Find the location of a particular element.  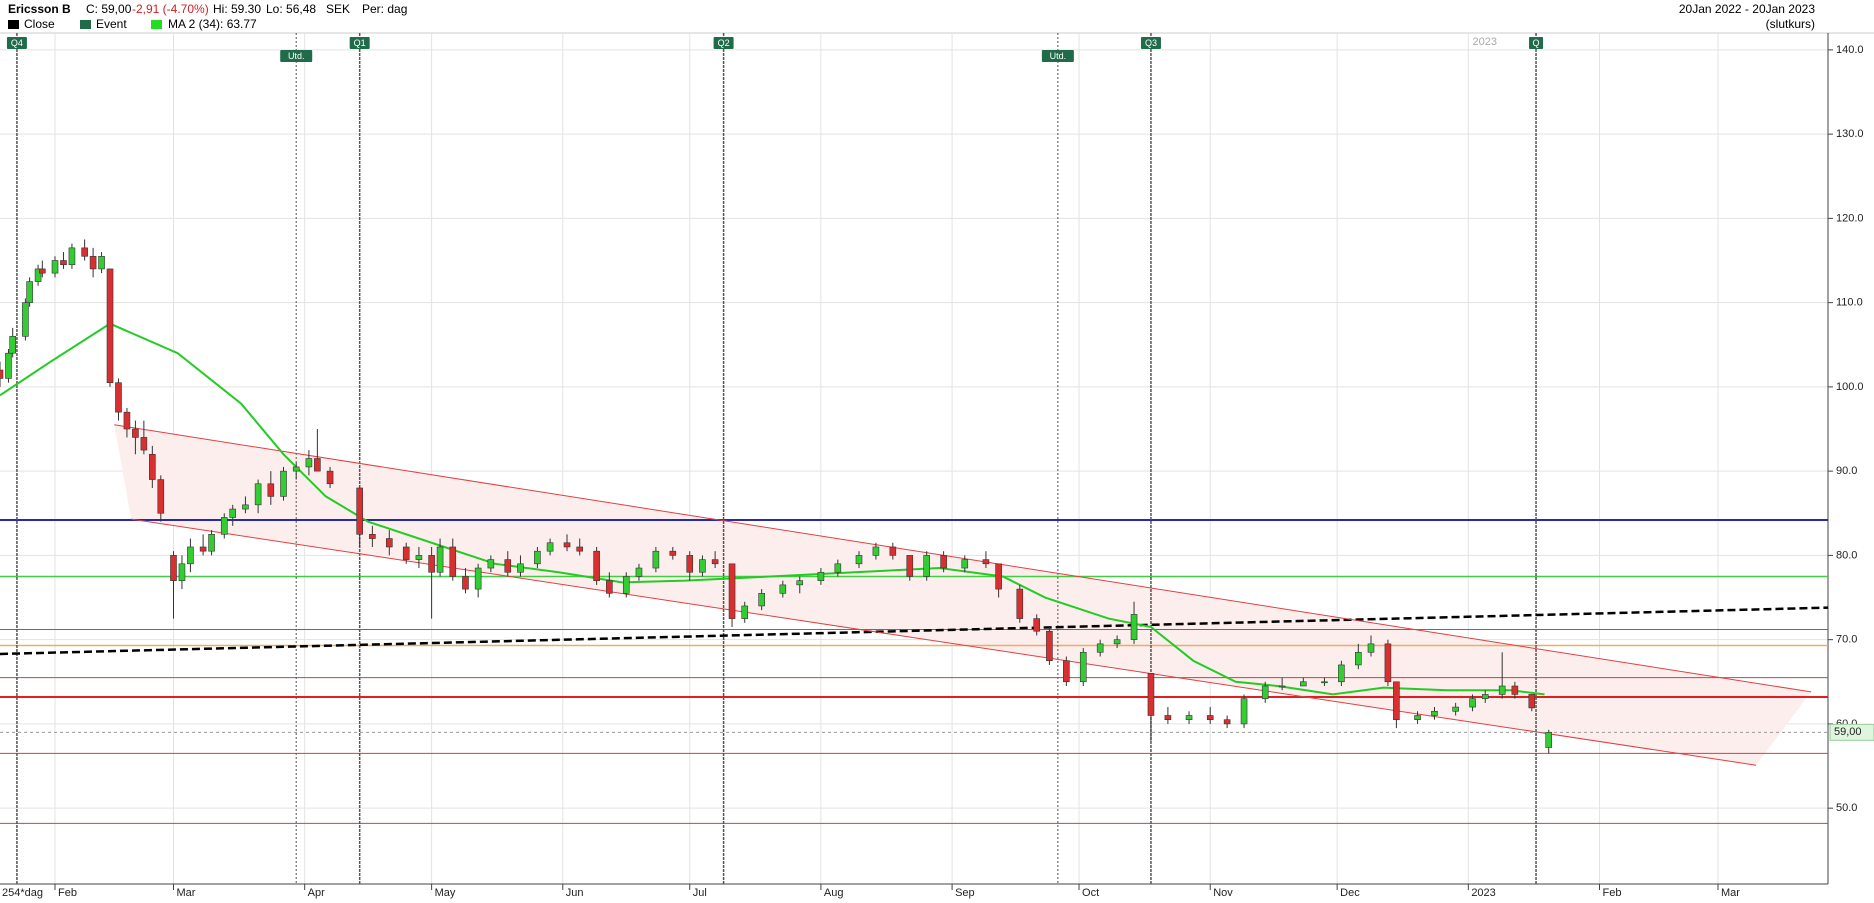

x-tick-label: Dec is located at coordinates (1350, 893).